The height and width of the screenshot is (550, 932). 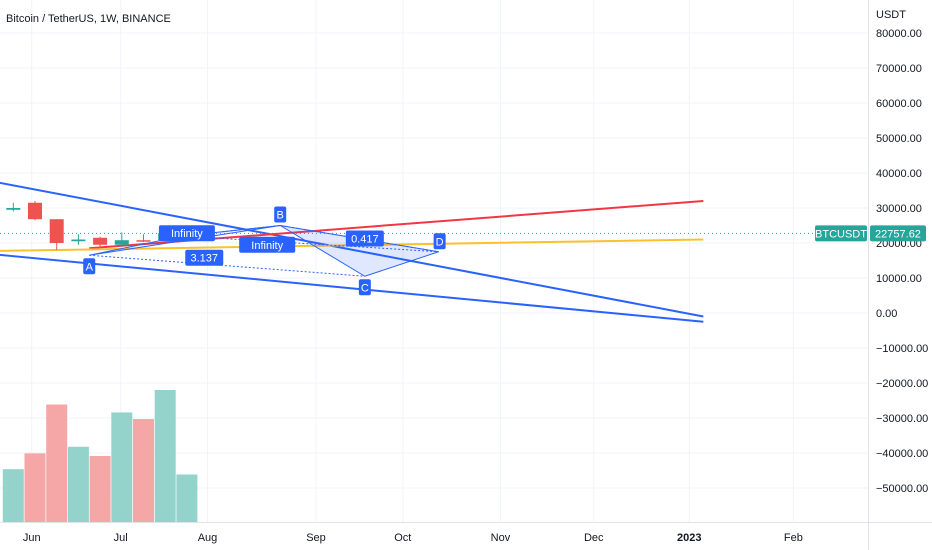 I want to click on pattern-point-label: D, so click(x=440, y=242).